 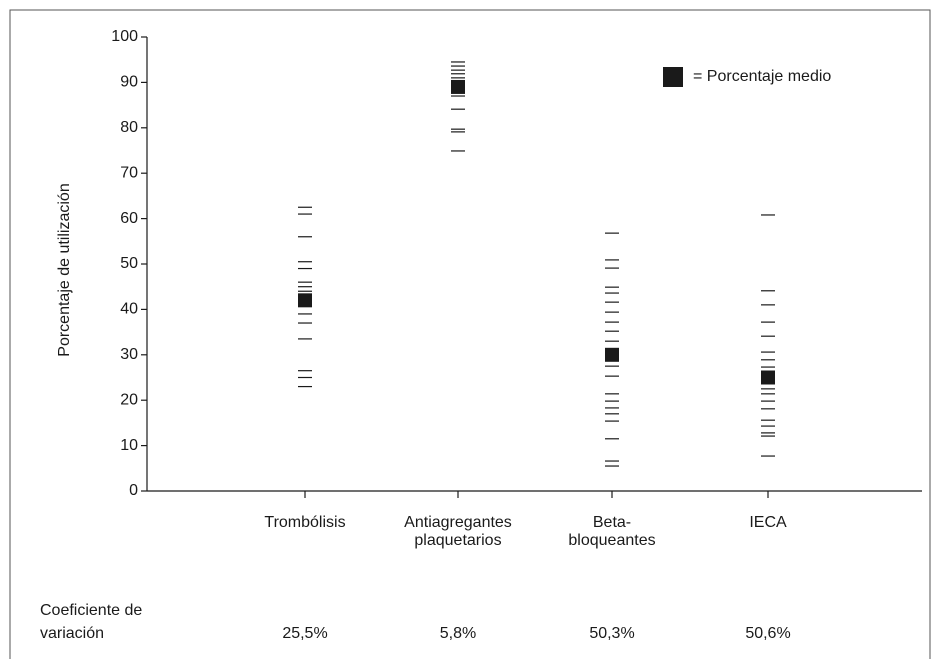 I want to click on x-tick-label: IECA, so click(x=768, y=522).